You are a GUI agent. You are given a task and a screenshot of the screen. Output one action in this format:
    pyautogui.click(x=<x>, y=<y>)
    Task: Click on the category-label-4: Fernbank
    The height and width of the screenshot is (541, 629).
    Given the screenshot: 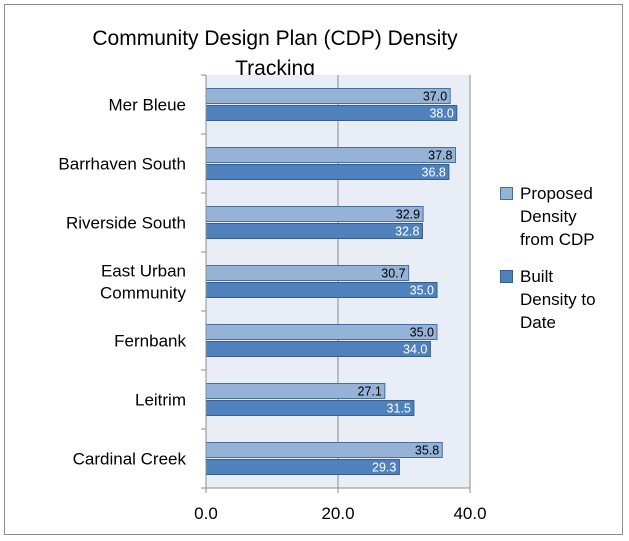 What is the action you would take?
    pyautogui.click(x=150, y=341)
    